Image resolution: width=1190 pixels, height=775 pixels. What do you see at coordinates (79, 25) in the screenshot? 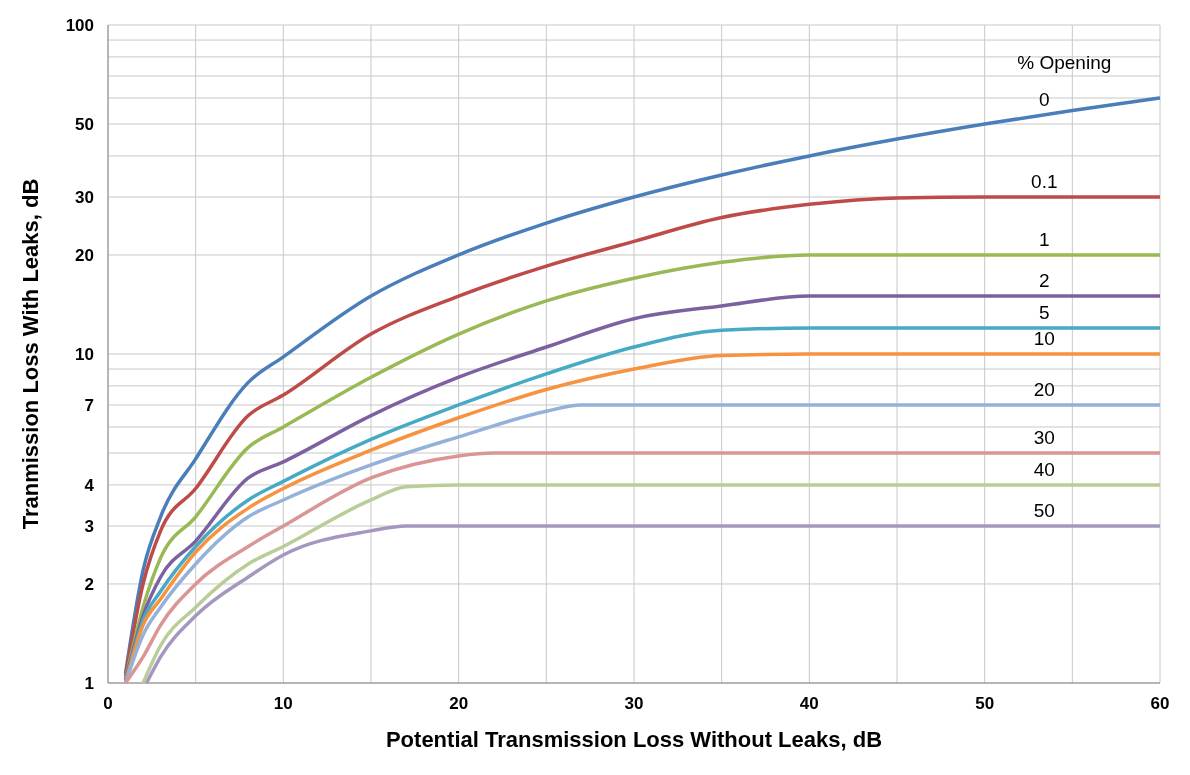
I see `y-tick-label: 100` at bounding box center [79, 25].